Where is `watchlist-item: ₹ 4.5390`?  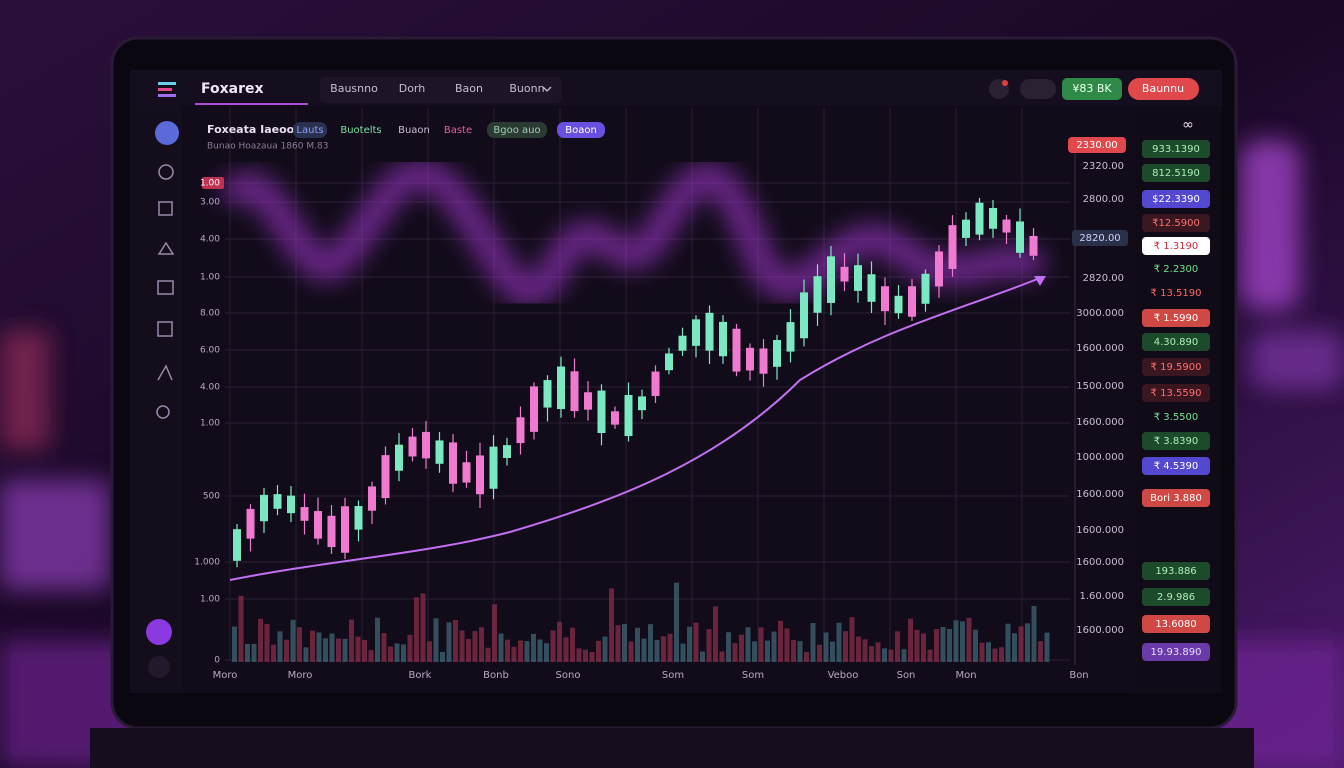 watchlist-item: ₹ 4.5390 is located at coordinates (1176, 466).